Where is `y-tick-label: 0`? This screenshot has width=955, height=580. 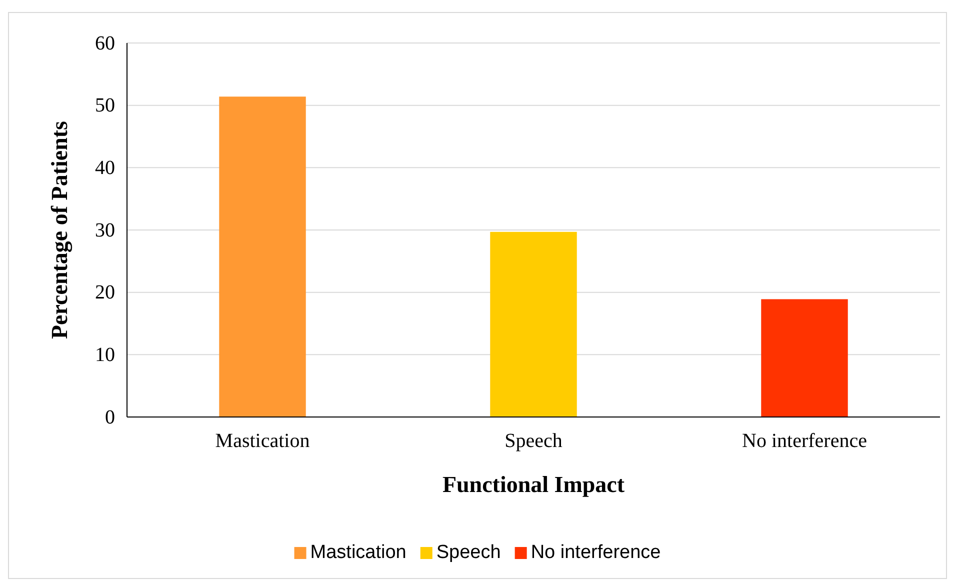
y-tick-label: 0 is located at coordinates (110, 417).